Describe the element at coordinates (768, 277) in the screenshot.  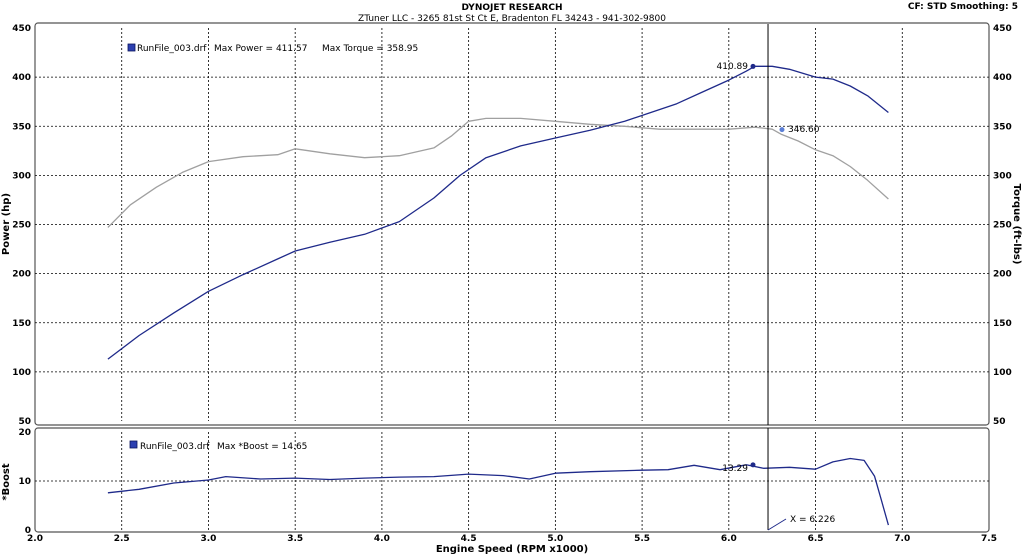
I see `cursor-layer` at that location.